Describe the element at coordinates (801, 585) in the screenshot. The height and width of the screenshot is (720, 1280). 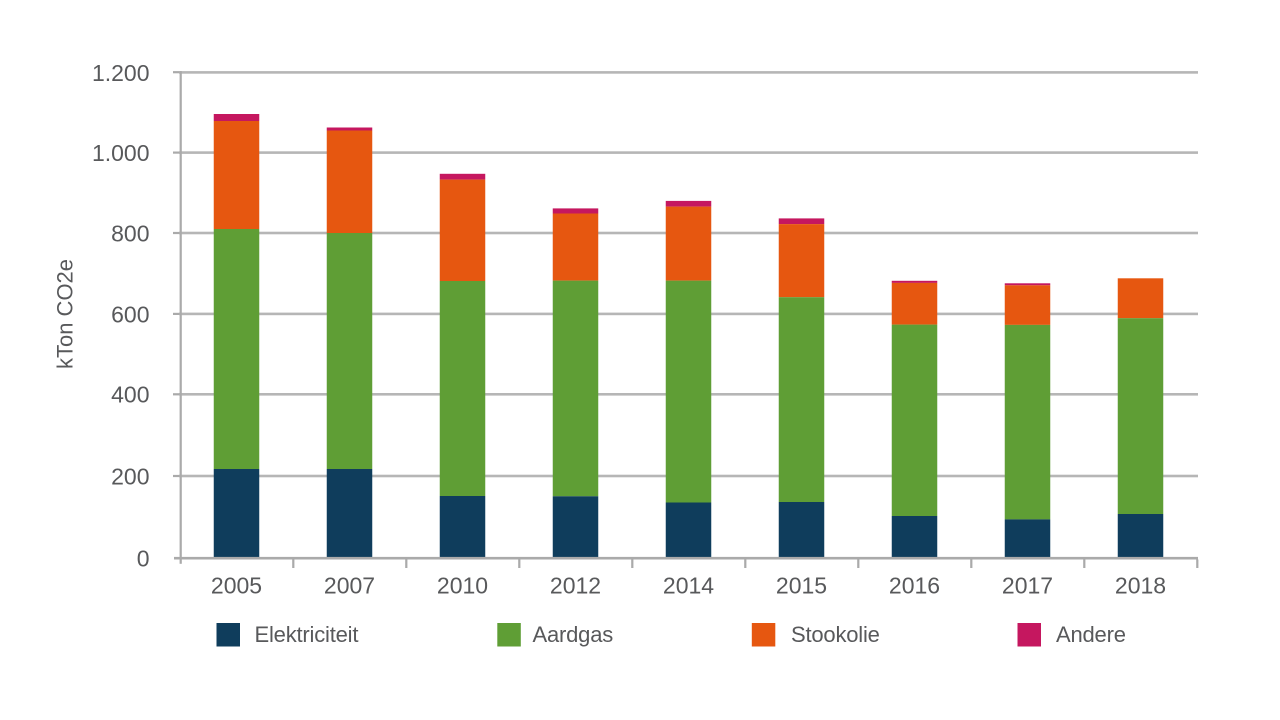
I see `svg-text: 2015` at that location.